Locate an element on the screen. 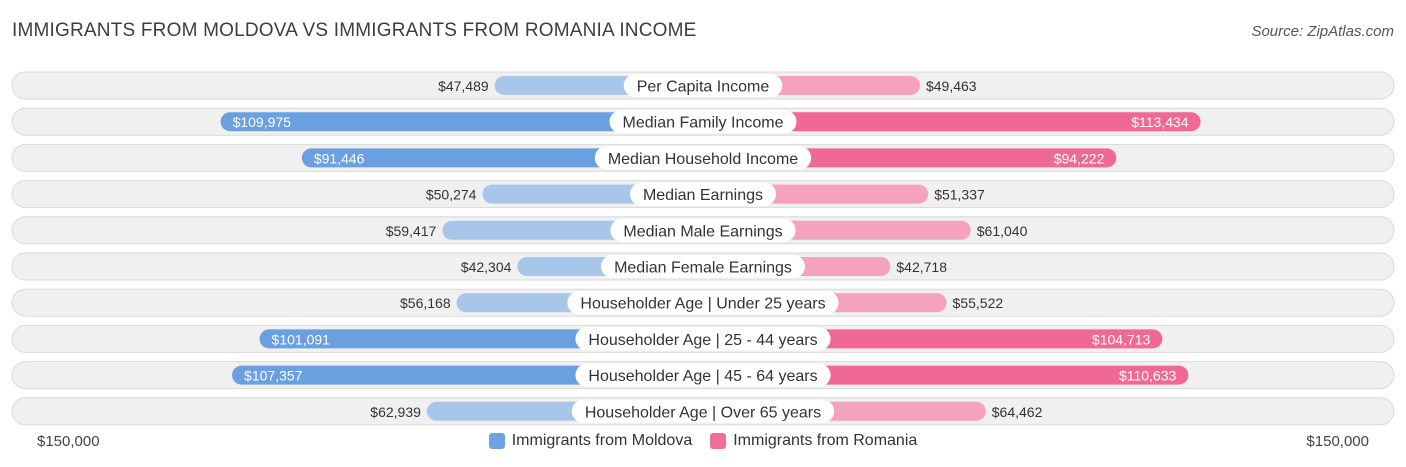  bar-romania is located at coordinates (952, 122).